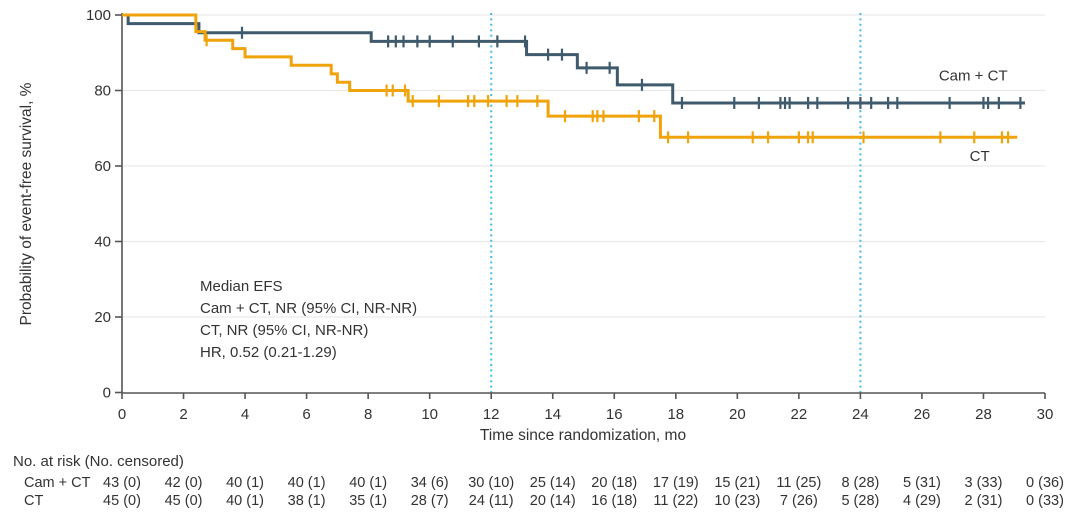 Image resolution: width=1080 pixels, height=524 pixels. What do you see at coordinates (922, 501) in the screenshot?
I see `risk-cell-ct-26mo: 4 (29)` at bounding box center [922, 501].